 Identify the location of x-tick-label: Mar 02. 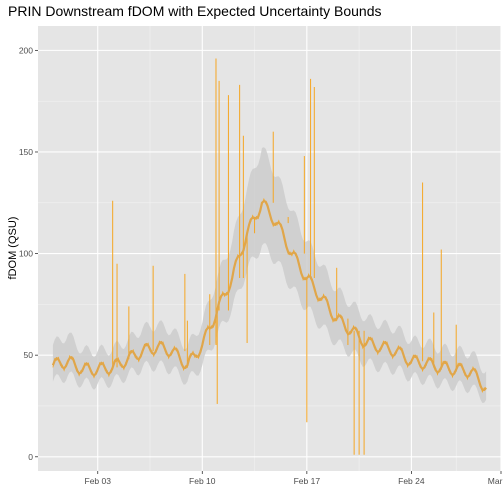
(496, 481).